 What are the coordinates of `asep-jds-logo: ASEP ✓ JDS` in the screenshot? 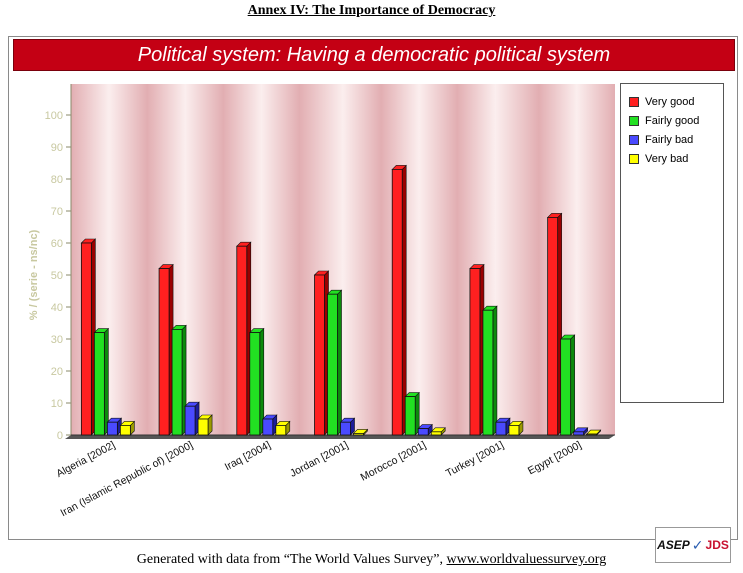 It's located at (693, 545).